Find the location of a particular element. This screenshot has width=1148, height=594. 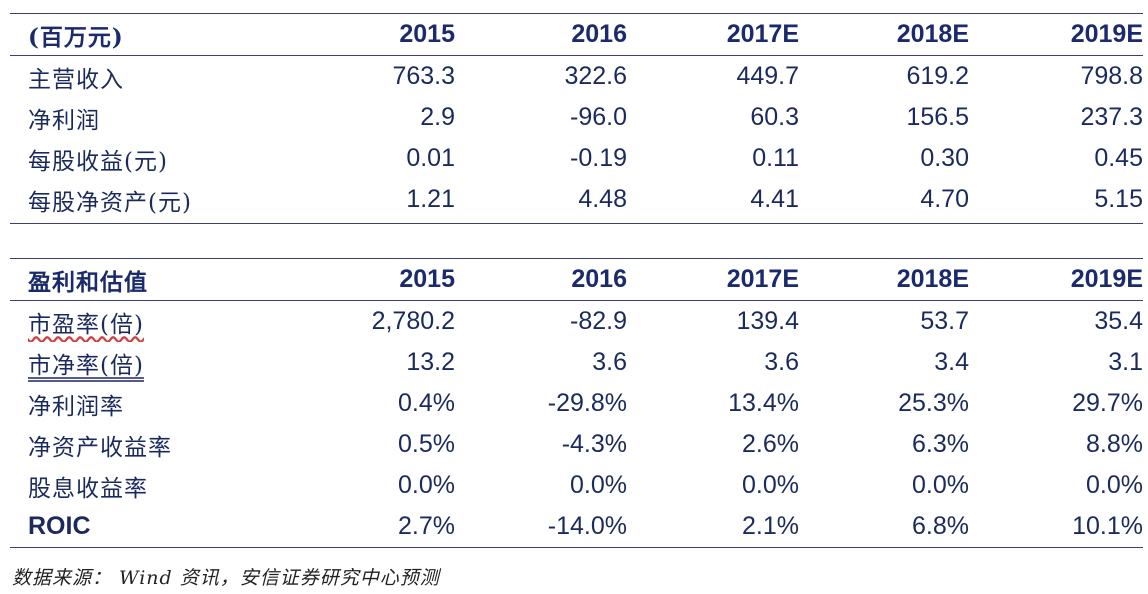

table1-header-2018e: 2018E is located at coordinates (932, 34).